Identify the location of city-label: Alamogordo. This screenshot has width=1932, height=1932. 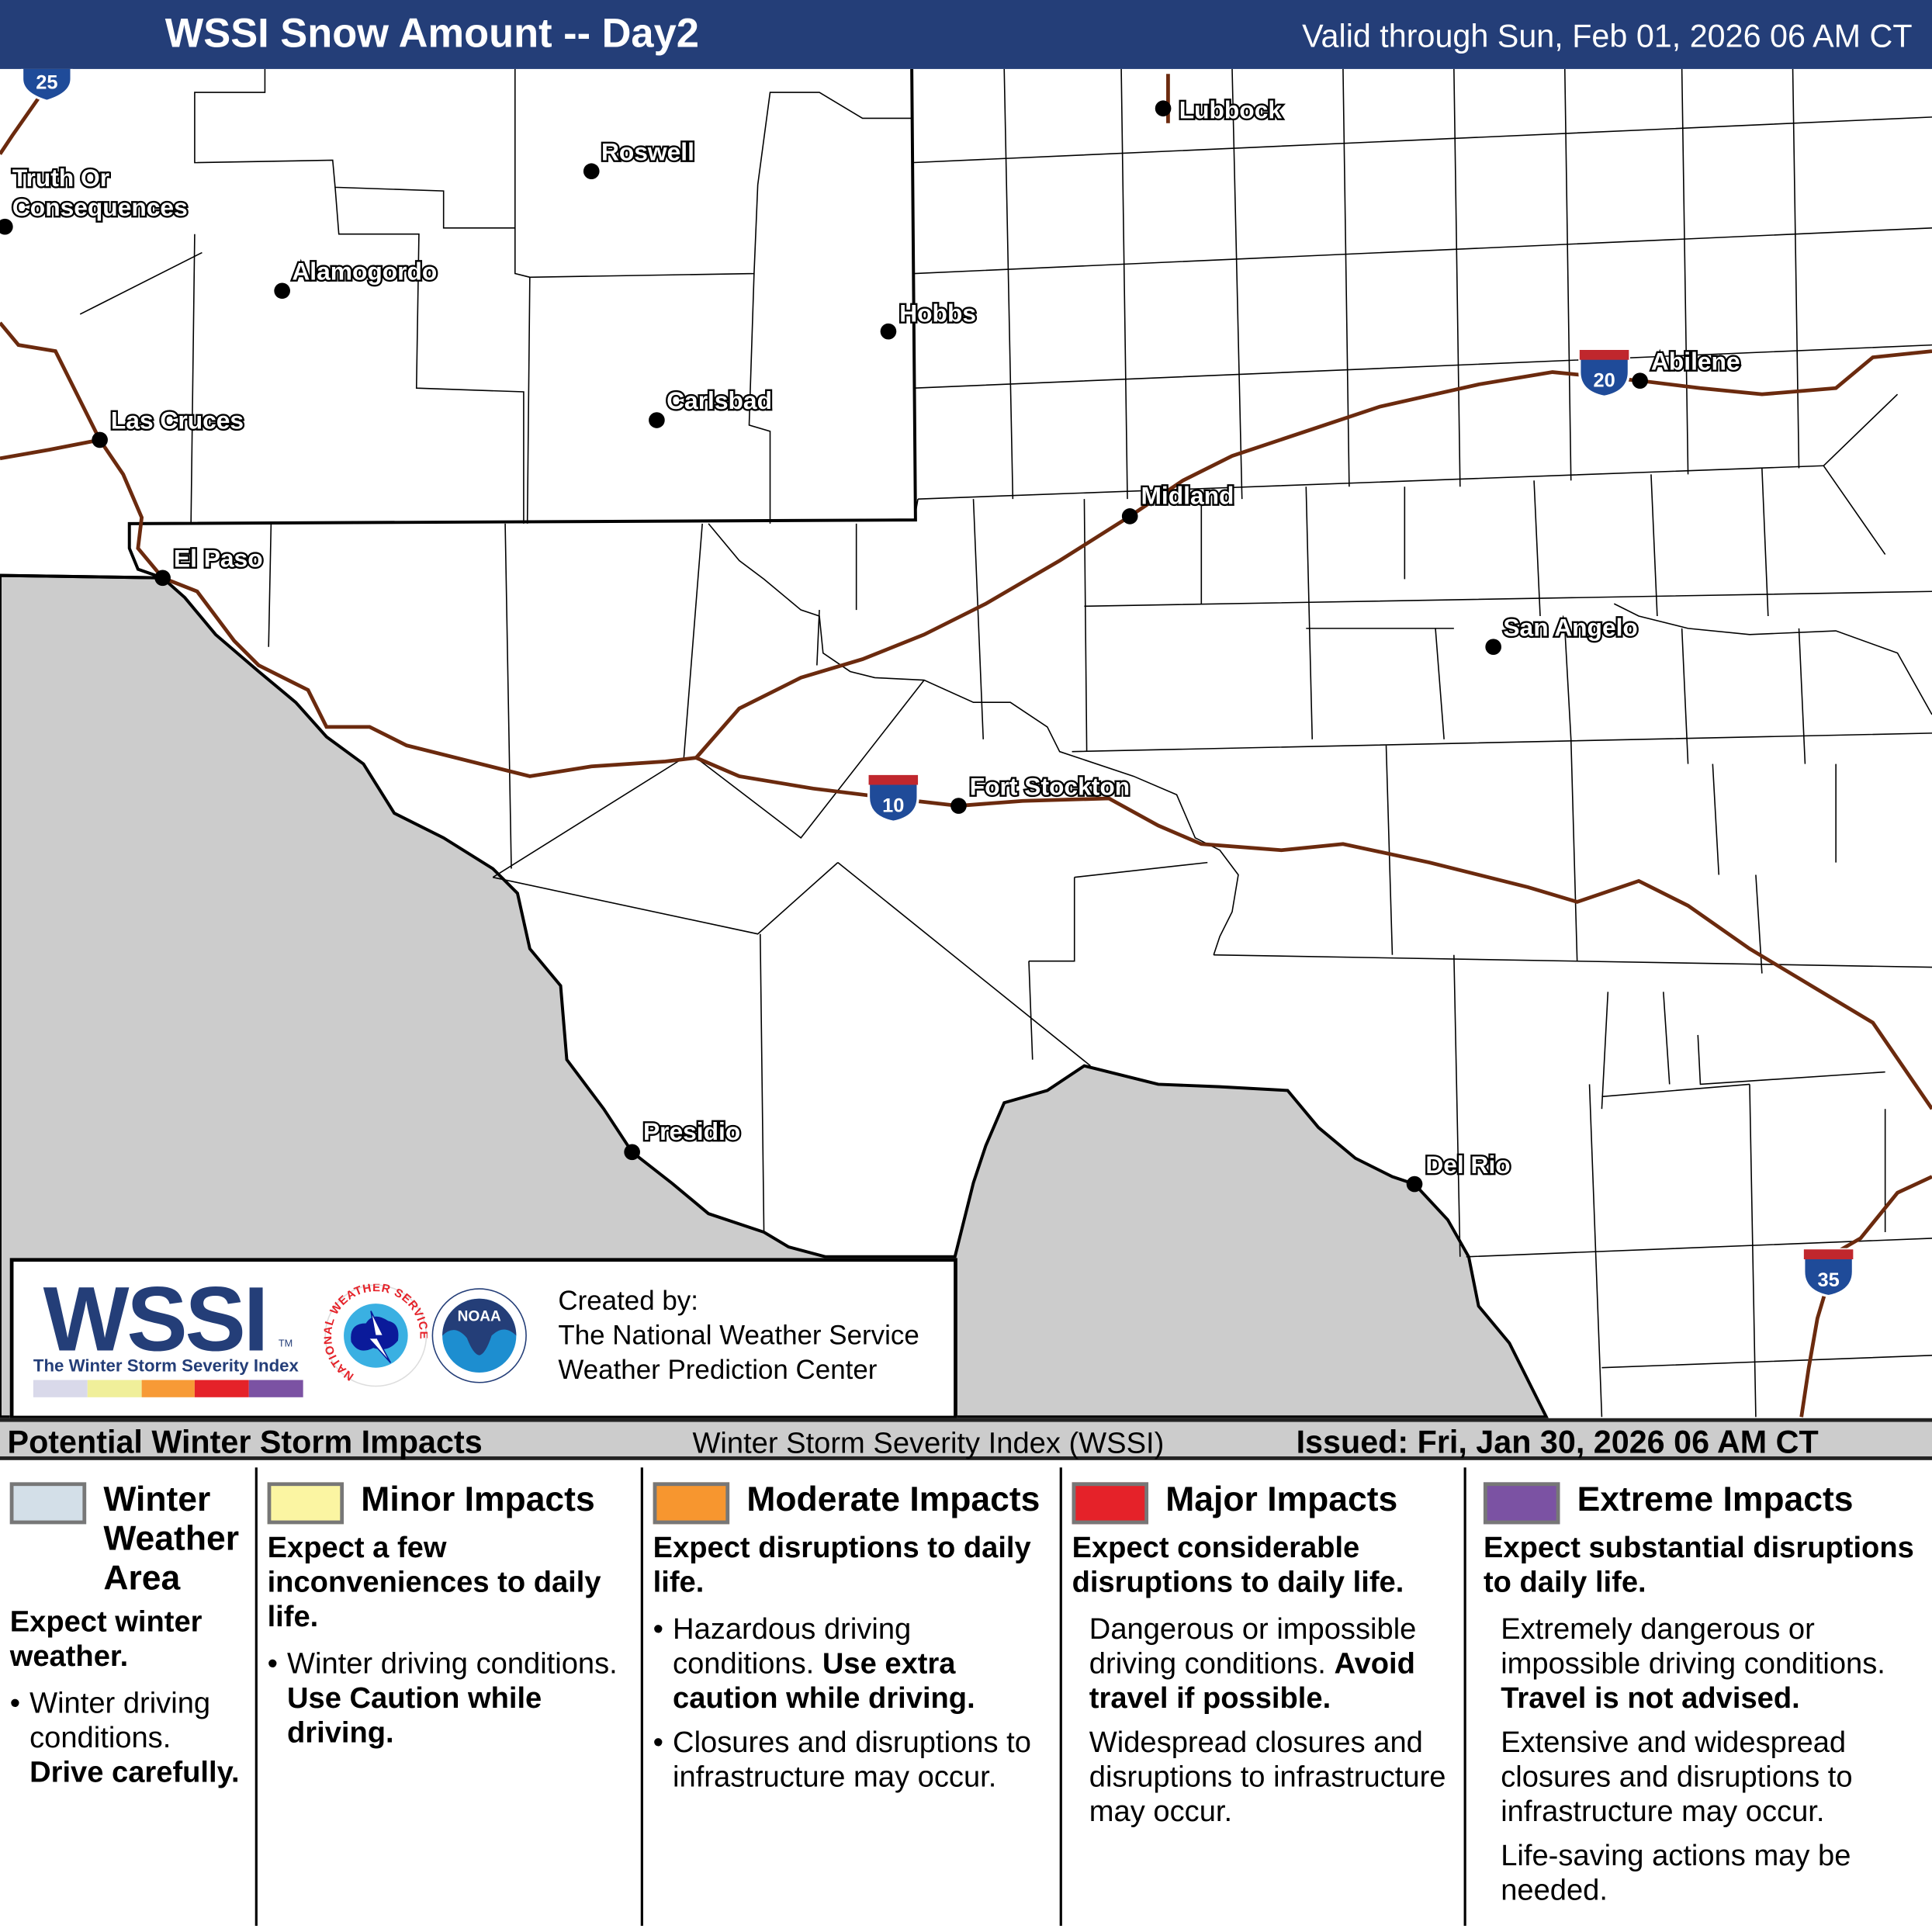
(364, 271).